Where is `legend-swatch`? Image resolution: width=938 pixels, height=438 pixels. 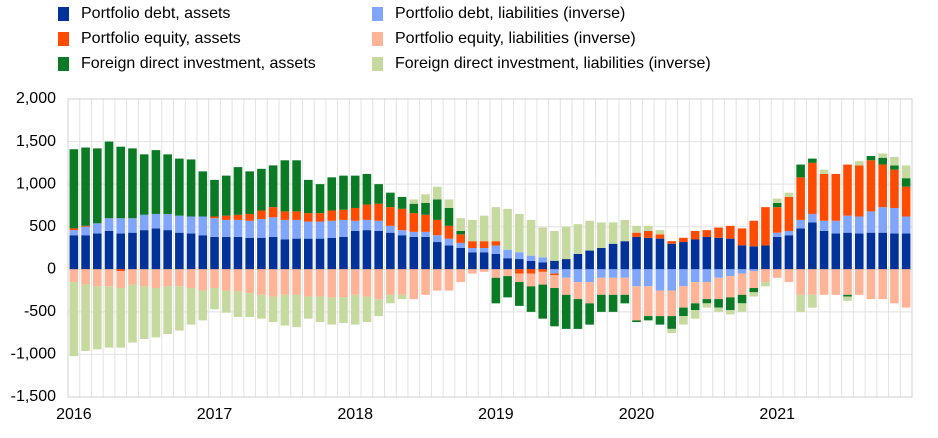 legend-swatch is located at coordinates (63, 14).